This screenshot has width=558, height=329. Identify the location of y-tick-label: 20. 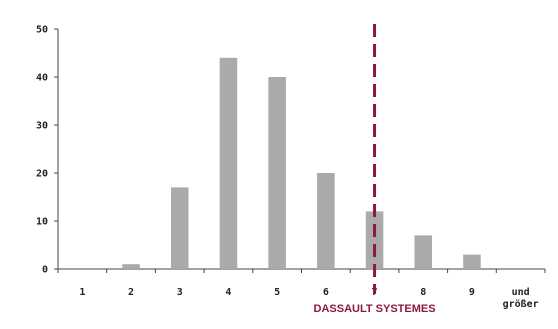
(42, 174).